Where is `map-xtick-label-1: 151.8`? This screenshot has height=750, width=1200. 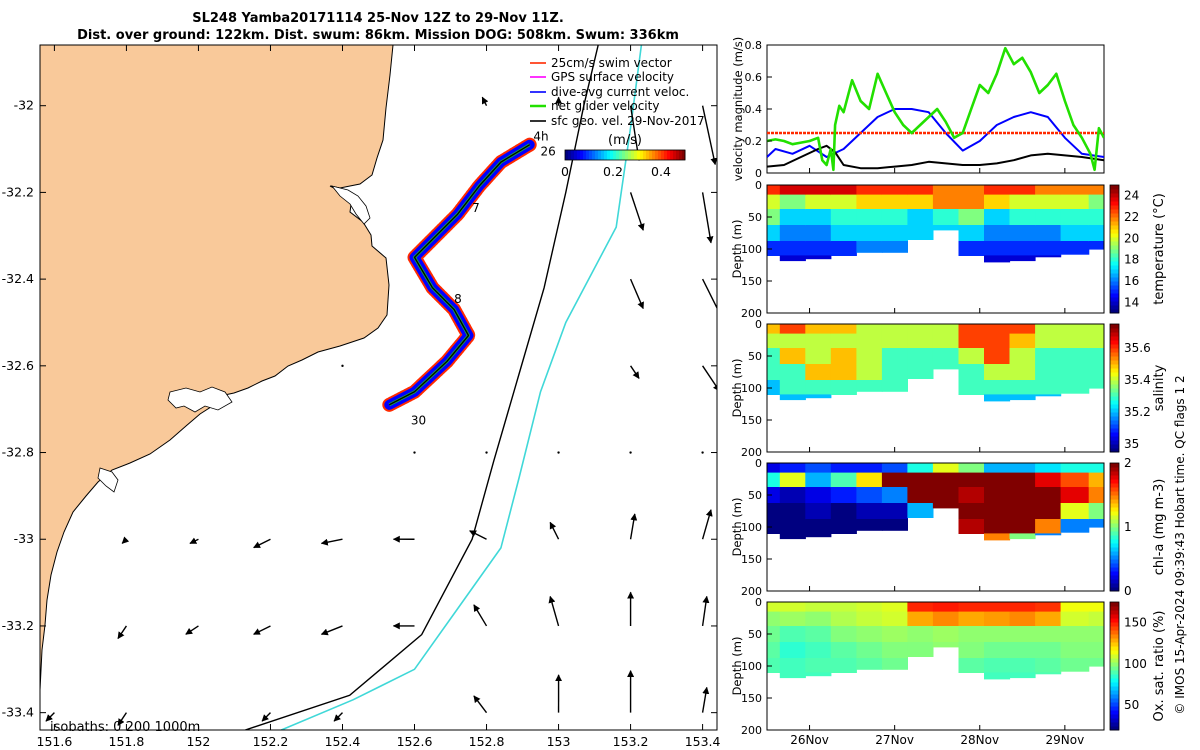
map-xtick-label-1: 151.8 is located at coordinates (127, 741).